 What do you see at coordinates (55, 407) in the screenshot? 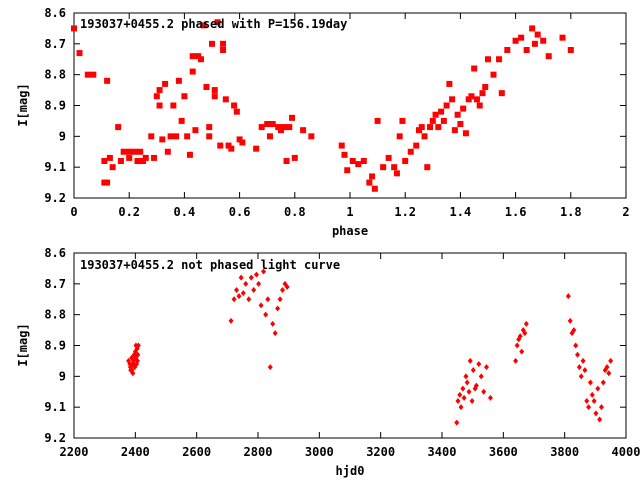
I see `y-tick-label: 9.1` at bounding box center [55, 407].